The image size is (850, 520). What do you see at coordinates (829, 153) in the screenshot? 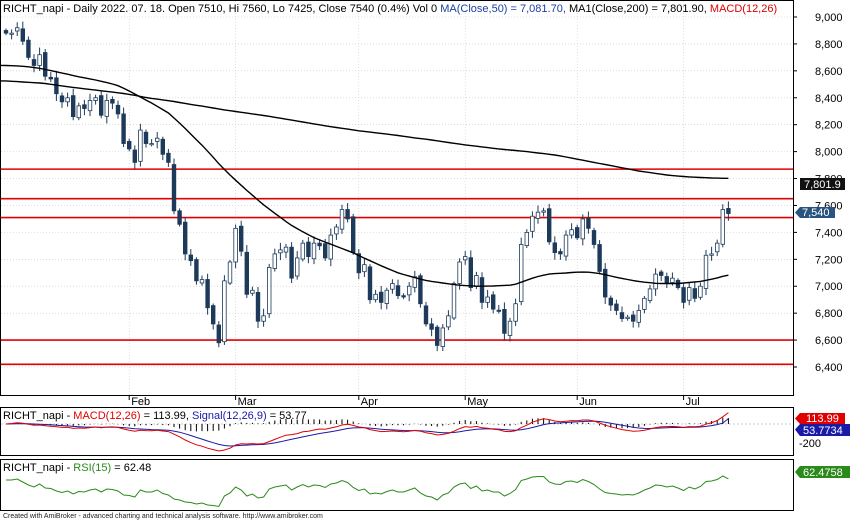
I see `y-tick-label: 8,000` at bounding box center [829, 153].